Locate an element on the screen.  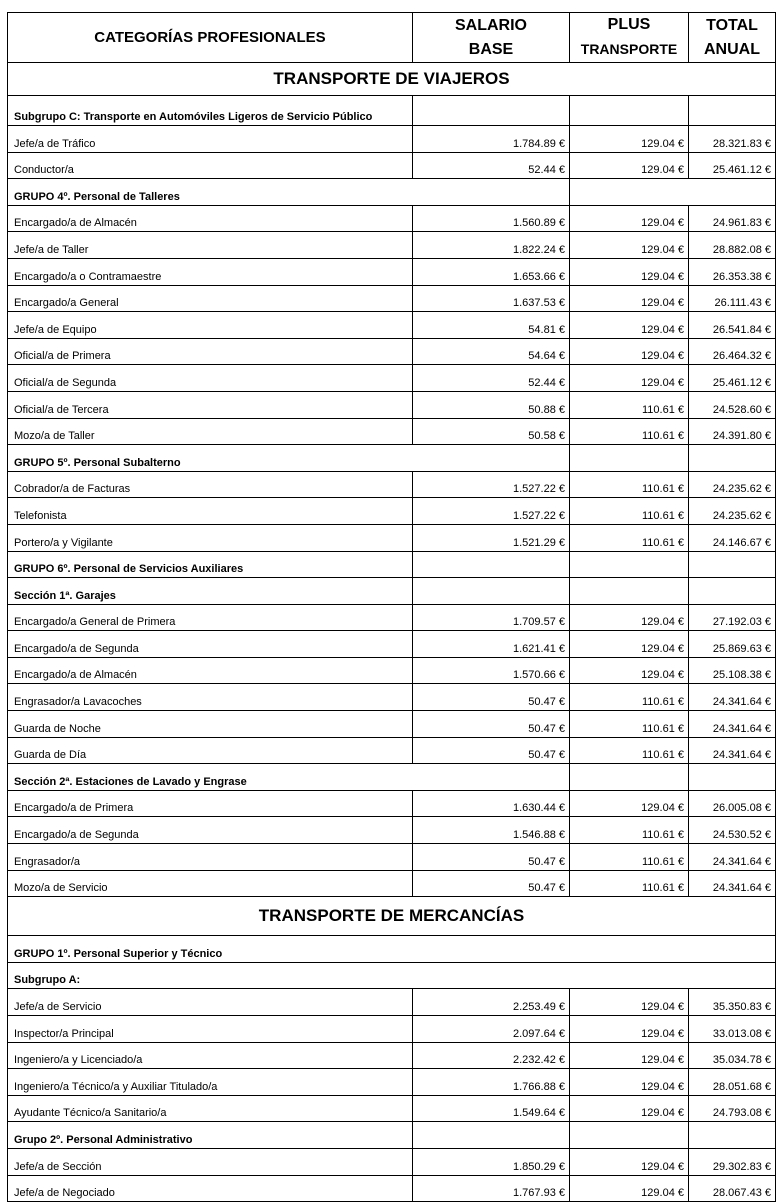
header-total-anual: TOTAL ANUAL is located at coordinates (732, 37).